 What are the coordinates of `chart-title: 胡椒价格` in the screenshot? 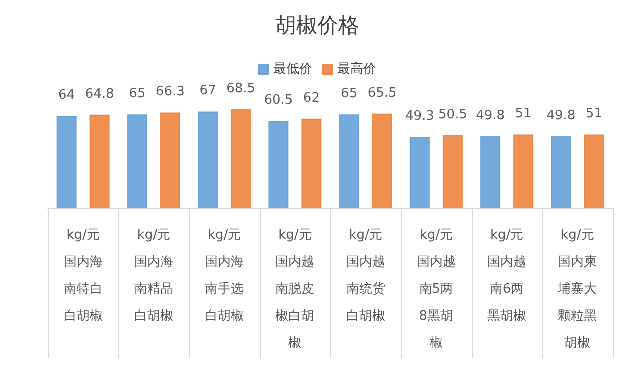 It's located at (318, 26).